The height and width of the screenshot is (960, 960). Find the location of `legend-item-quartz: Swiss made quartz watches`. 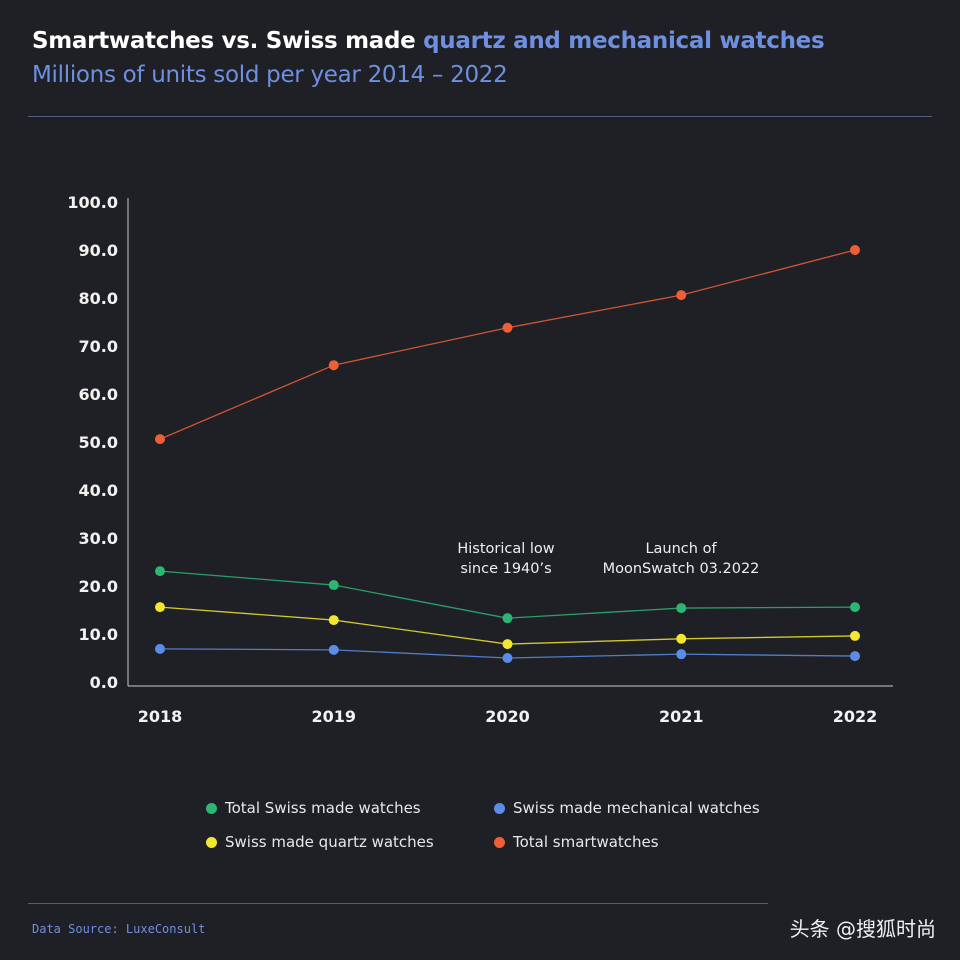

legend-item-quartz: Swiss made quartz watches is located at coordinates (320, 842).